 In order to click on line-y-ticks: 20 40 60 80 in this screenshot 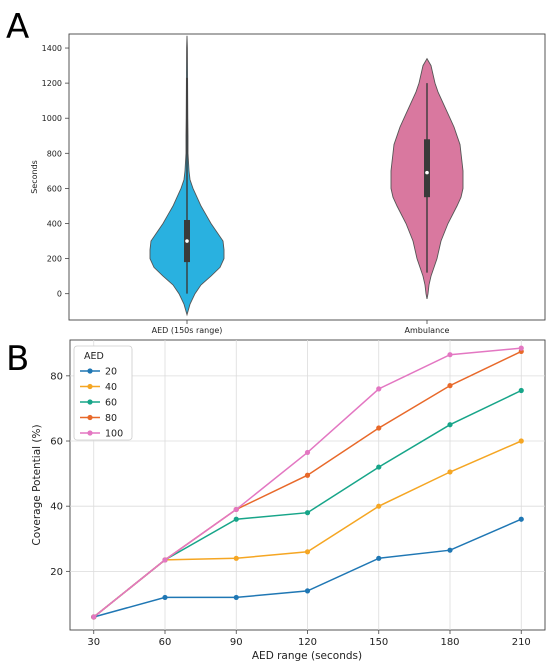, I will do `click(60, 474)`.